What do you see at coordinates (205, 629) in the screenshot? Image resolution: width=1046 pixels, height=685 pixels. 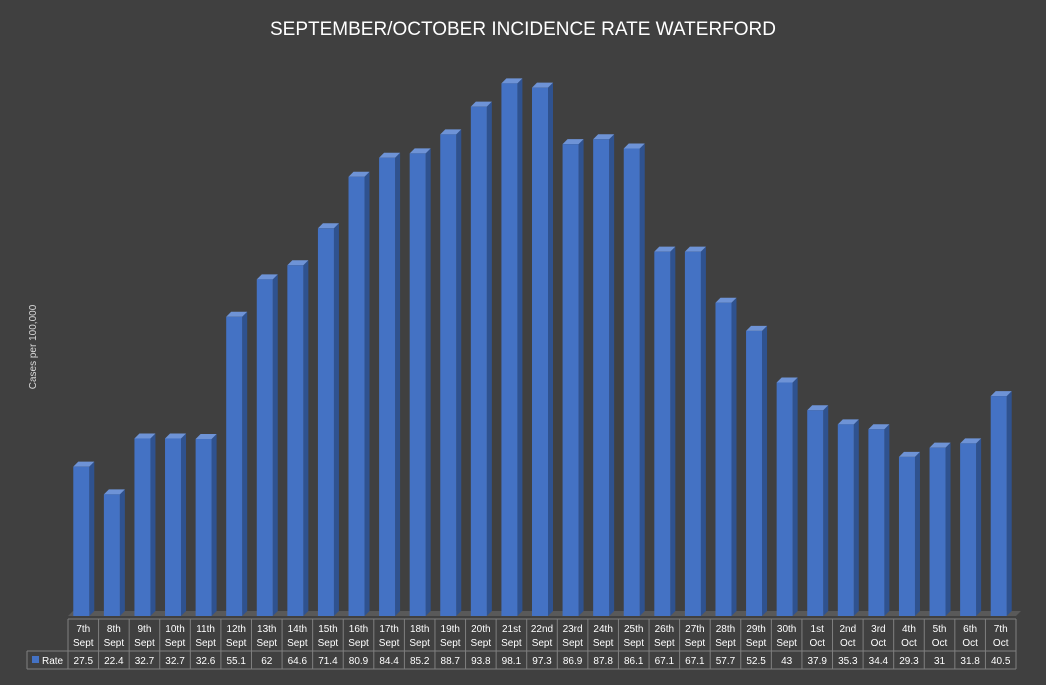 I see `x-tick-label: 11th` at bounding box center [205, 629].